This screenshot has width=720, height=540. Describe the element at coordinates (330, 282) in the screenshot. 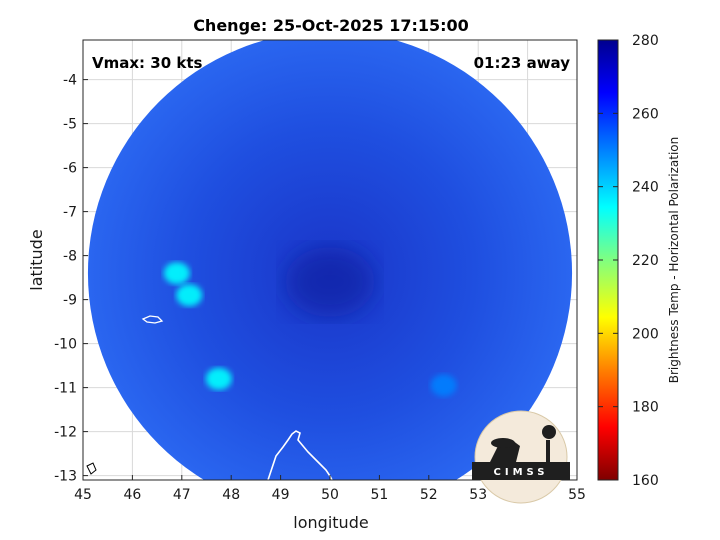

I see `feature-warm-core` at that location.